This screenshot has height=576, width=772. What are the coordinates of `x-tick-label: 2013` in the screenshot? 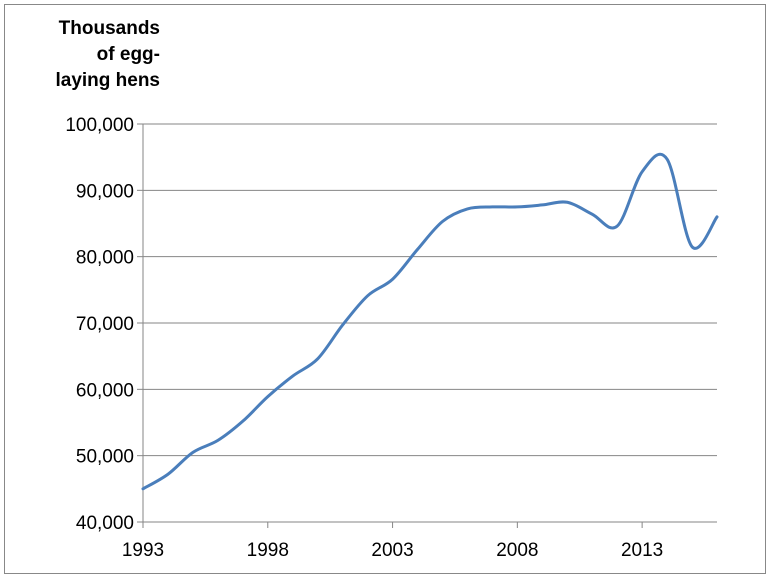 It's located at (642, 550).